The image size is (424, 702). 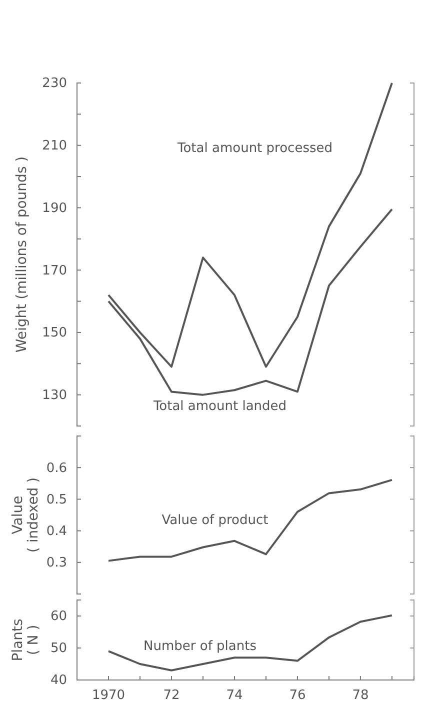 What do you see at coordinates (54, 146) in the screenshot?
I see `y-tick-label: 210` at bounding box center [54, 146].